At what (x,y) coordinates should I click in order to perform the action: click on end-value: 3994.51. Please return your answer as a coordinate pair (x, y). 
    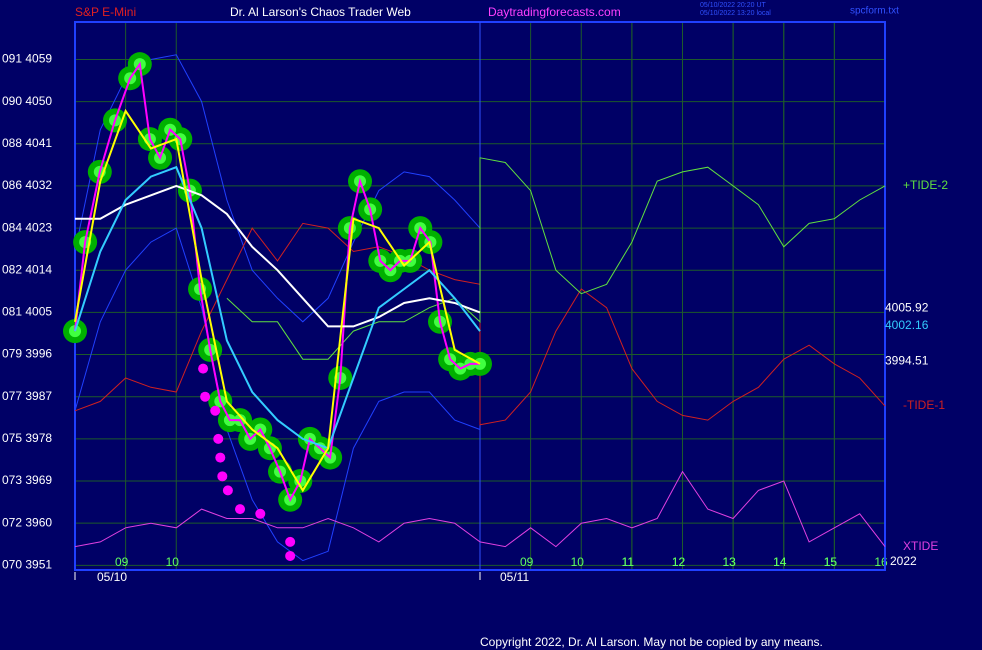
    Looking at the image, I should click on (907, 361).